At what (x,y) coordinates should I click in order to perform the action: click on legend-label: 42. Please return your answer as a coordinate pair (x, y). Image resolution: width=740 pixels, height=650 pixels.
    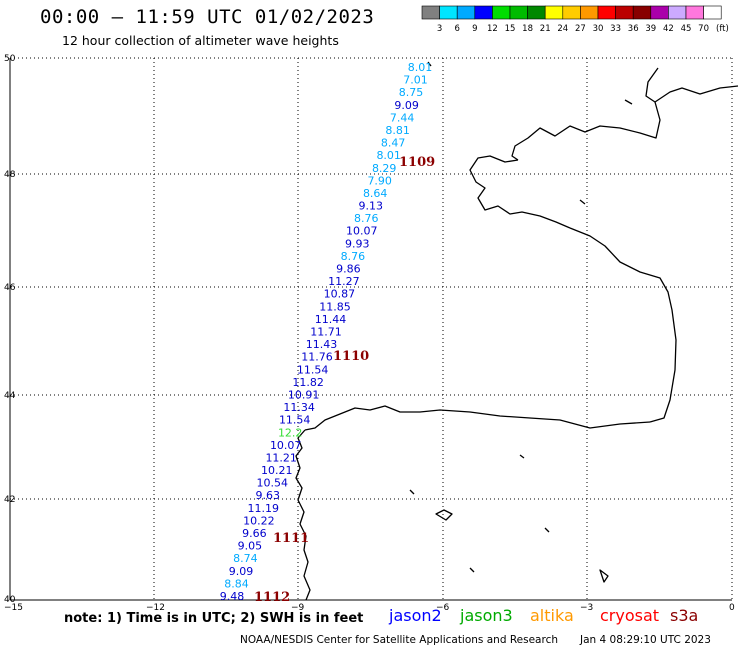
    Looking at the image, I should click on (668, 29).